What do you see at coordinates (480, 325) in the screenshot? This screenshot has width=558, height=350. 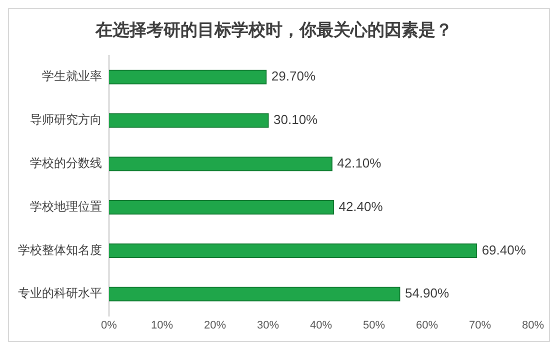 I see `x-tick-label: 70%` at bounding box center [480, 325].